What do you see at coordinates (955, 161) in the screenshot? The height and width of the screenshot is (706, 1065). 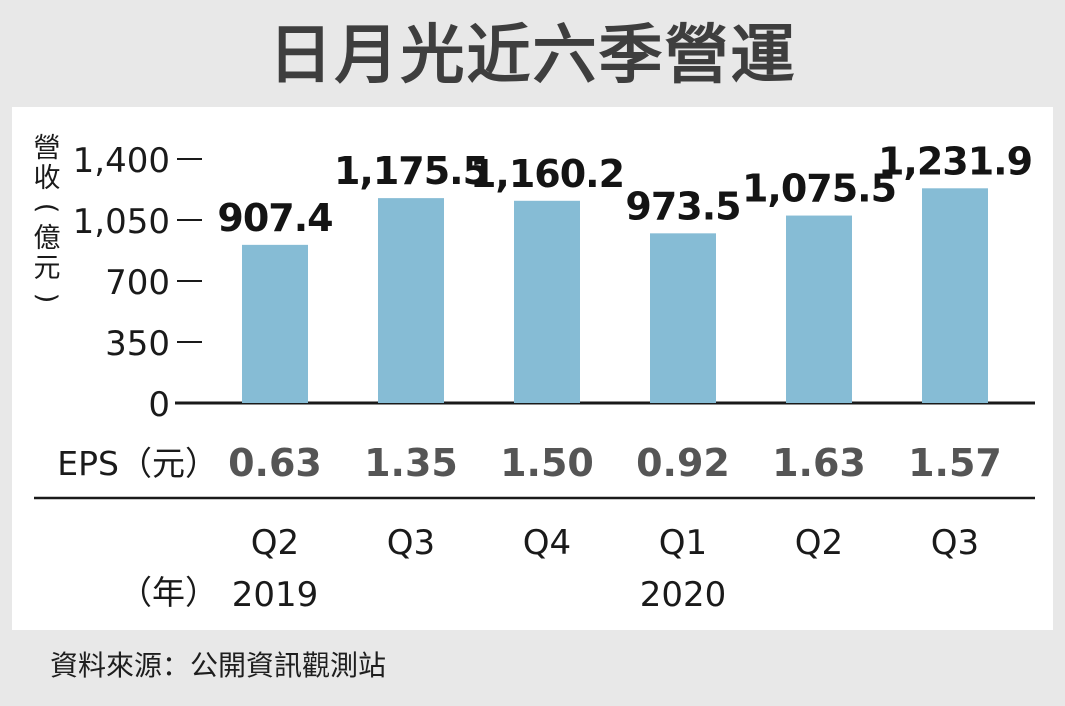 I see `bar-value-label: 1,231.9` at bounding box center [955, 161].